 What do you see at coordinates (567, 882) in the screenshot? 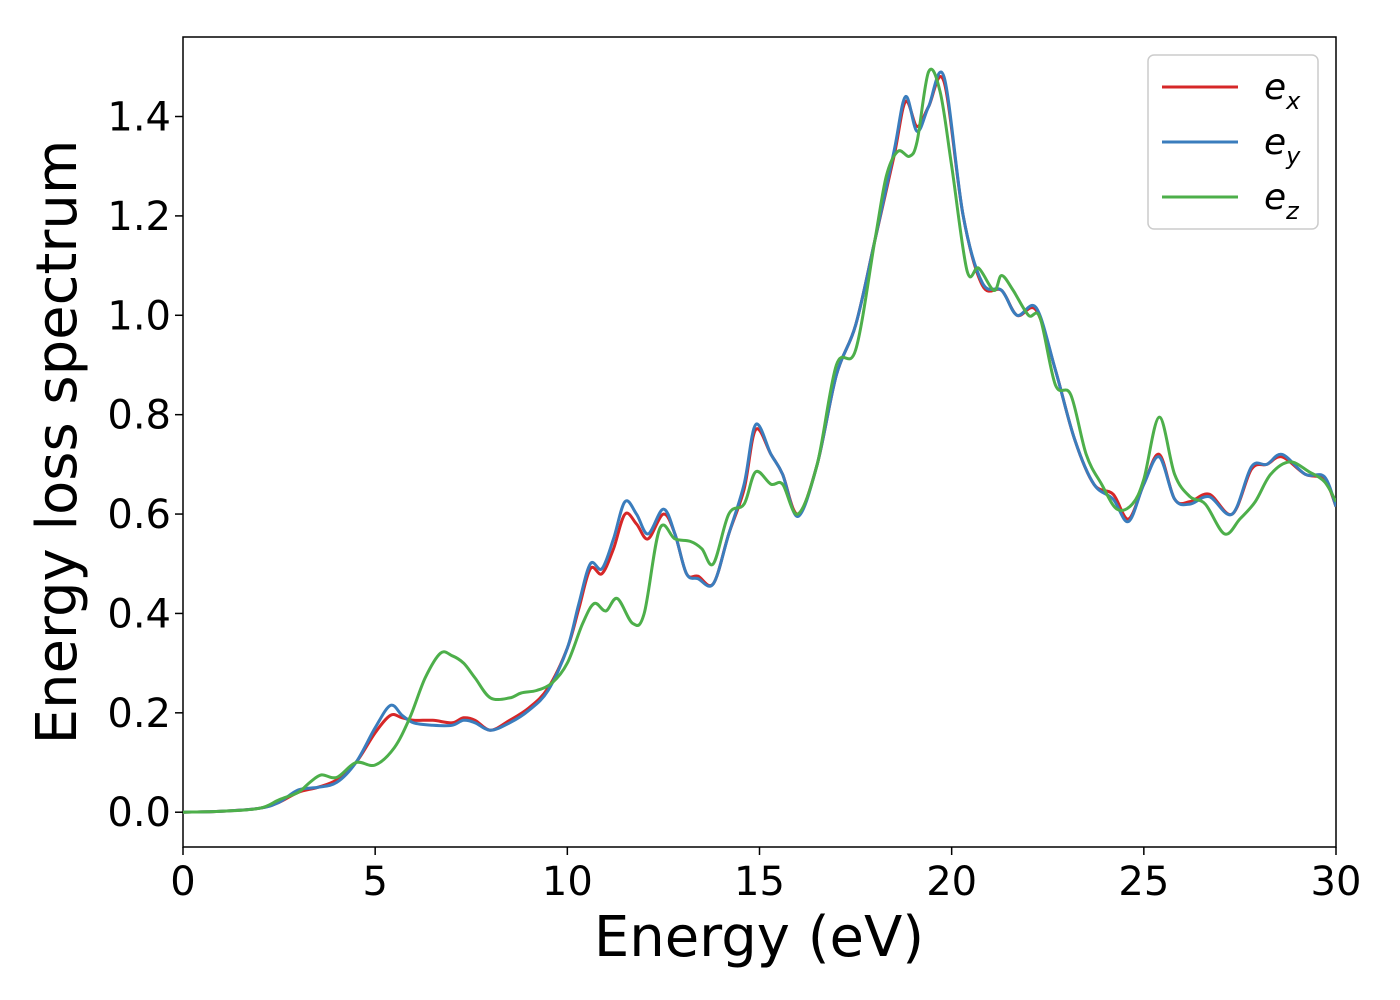
I see `x-tick-label: 10` at bounding box center [567, 882].